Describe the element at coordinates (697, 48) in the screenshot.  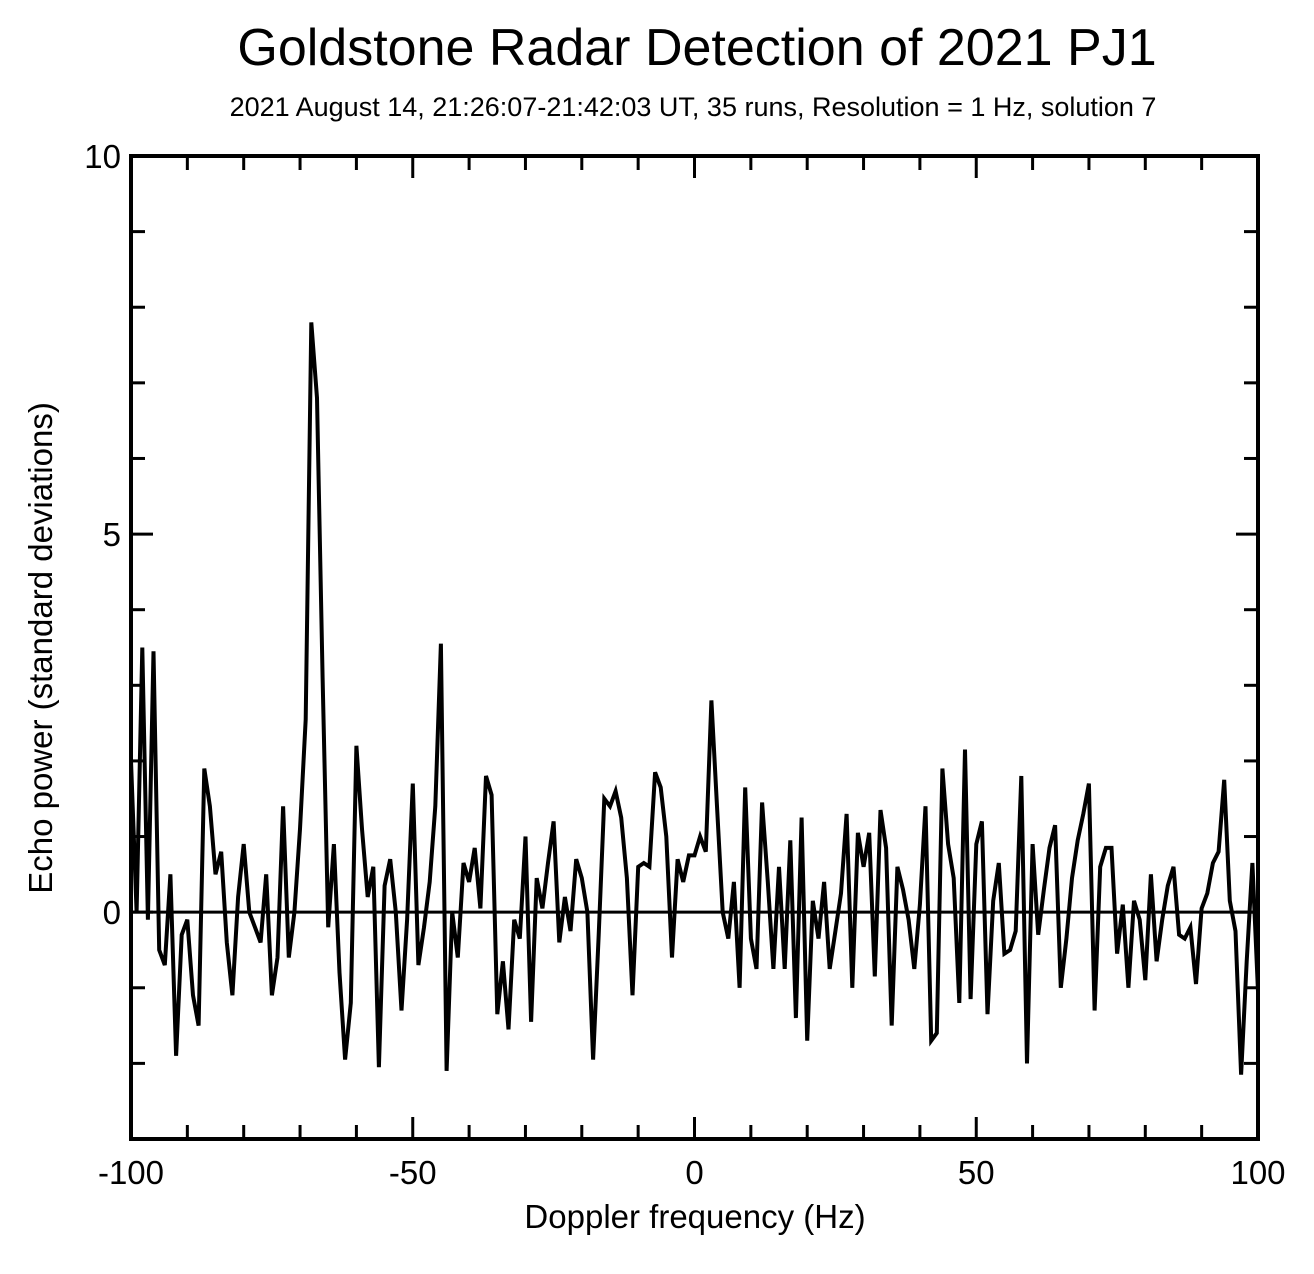
I see `chart-title: Goldstone Radar Detection of 2021 PJ1` at that location.